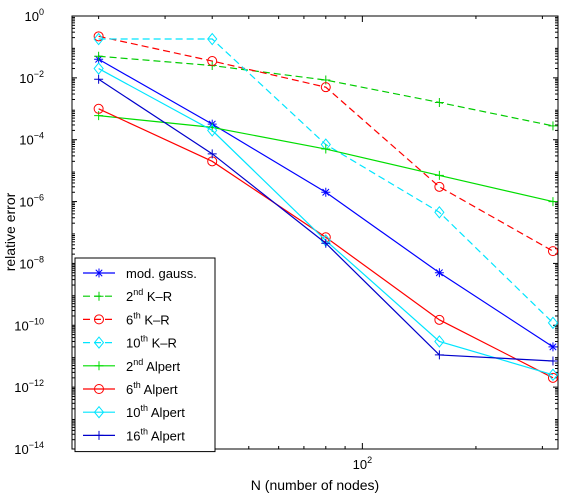 The width and height of the screenshot is (567, 495). What do you see at coordinates (161, 273) in the screenshot?
I see `legend-label: mod. gauss.` at bounding box center [161, 273].